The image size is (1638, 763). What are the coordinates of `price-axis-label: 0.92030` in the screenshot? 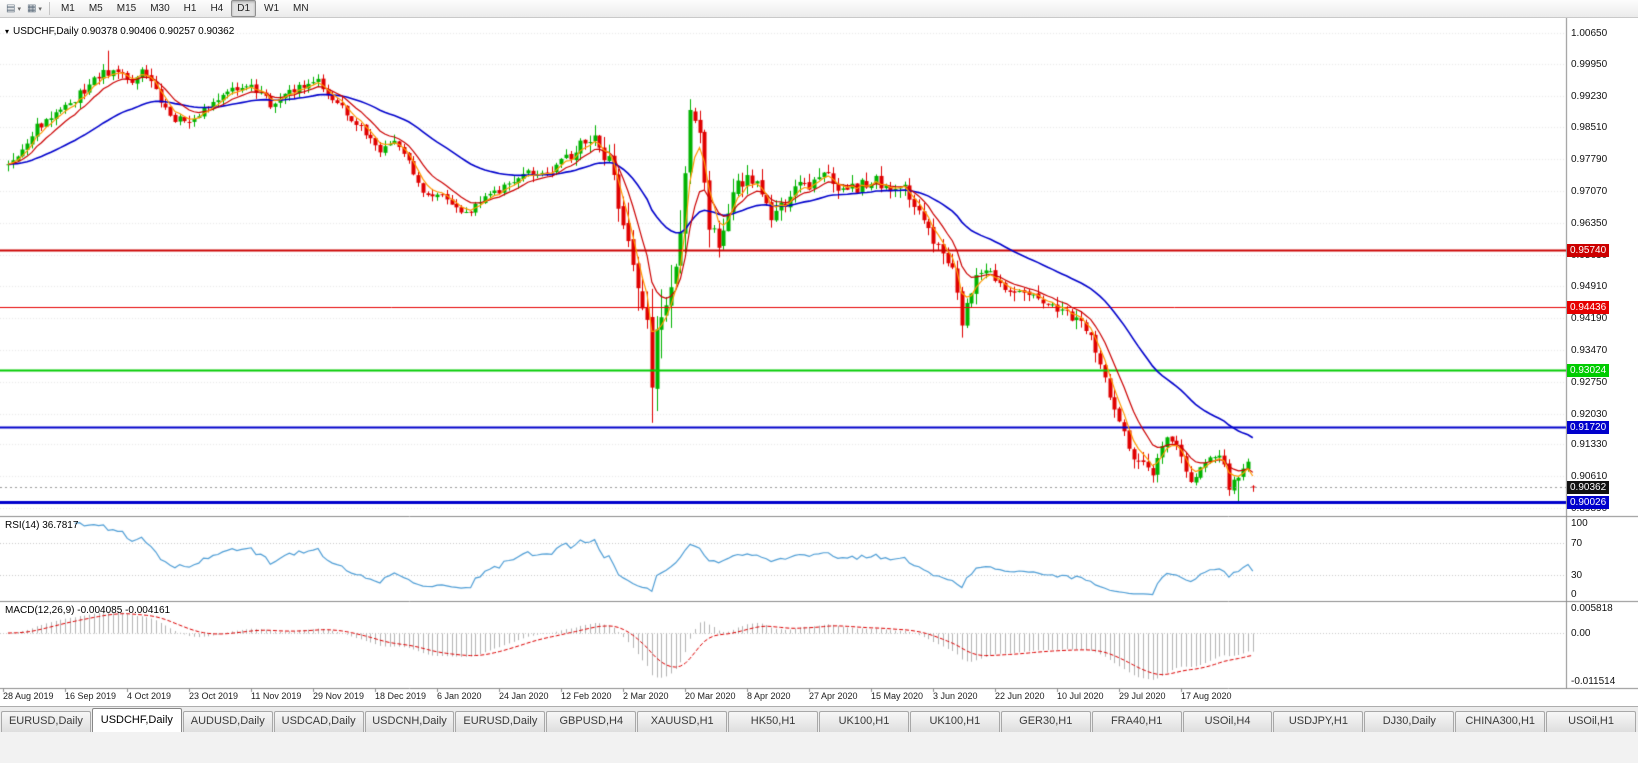 It's located at (1589, 414).